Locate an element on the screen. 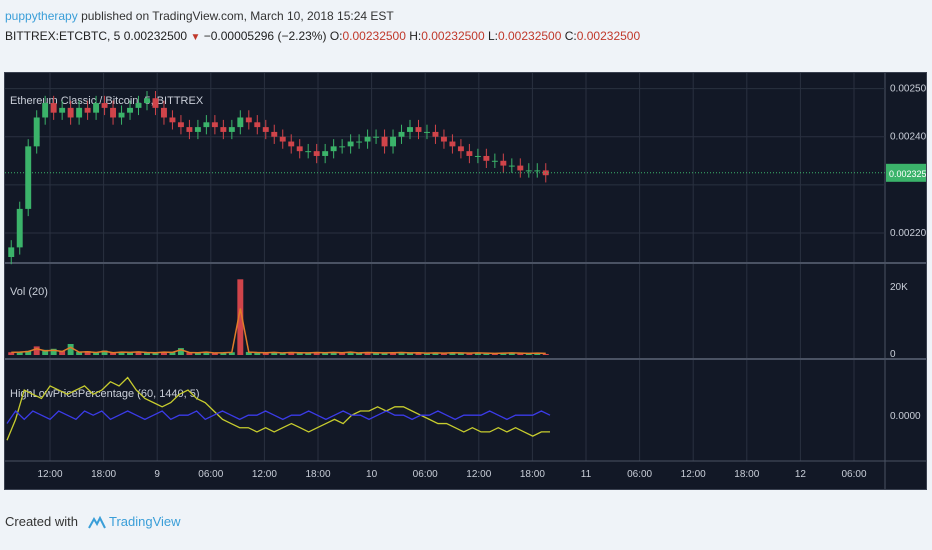 This screenshot has height=550, width=932. tradingview-brand: TradingView is located at coordinates (145, 521).